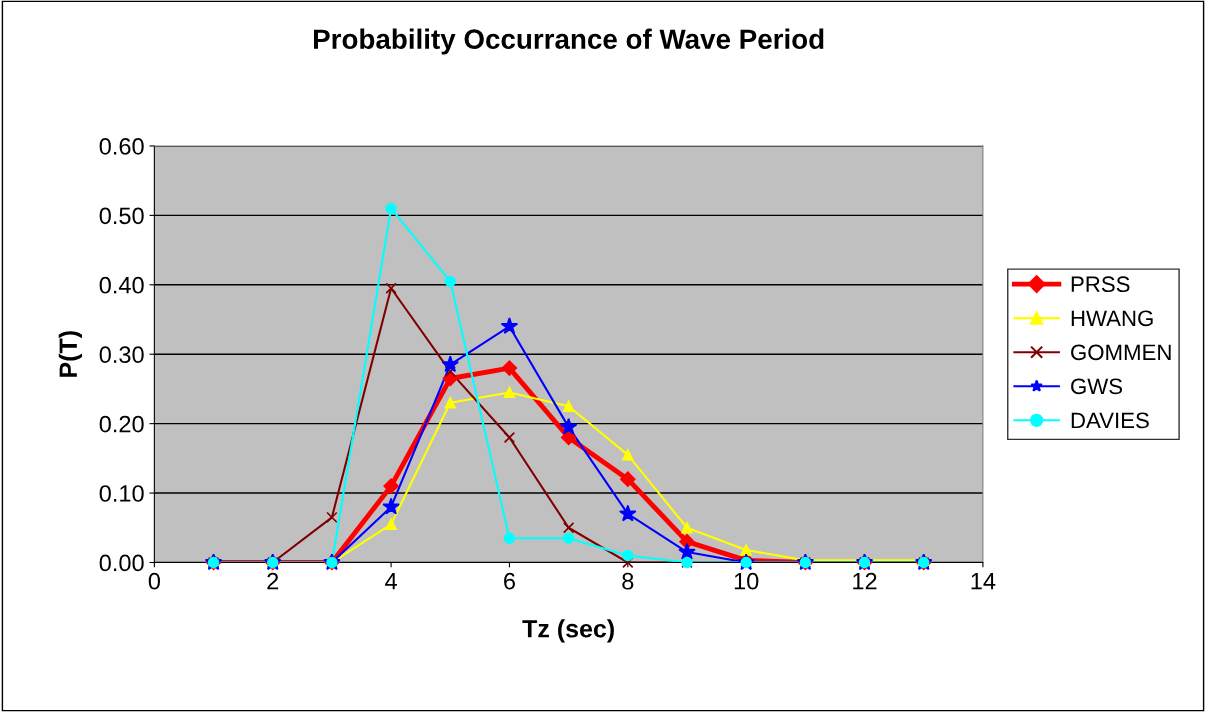 The image size is (1206, 712). Describe the element at coordinates (1100, 284) in the screenshot. I see `legend-label: PRSS` at that location.